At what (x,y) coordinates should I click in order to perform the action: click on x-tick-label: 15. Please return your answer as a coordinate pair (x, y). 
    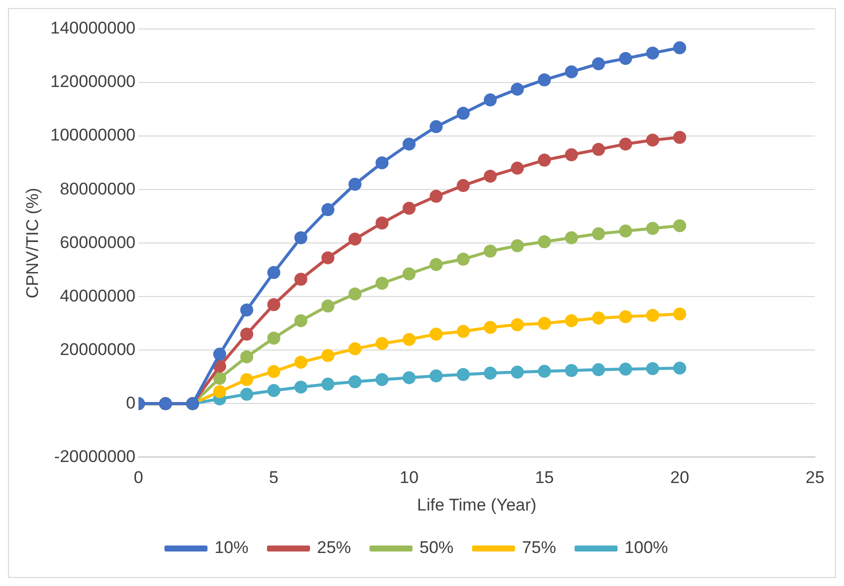
    Looking at the image, I should click on (544, 478).